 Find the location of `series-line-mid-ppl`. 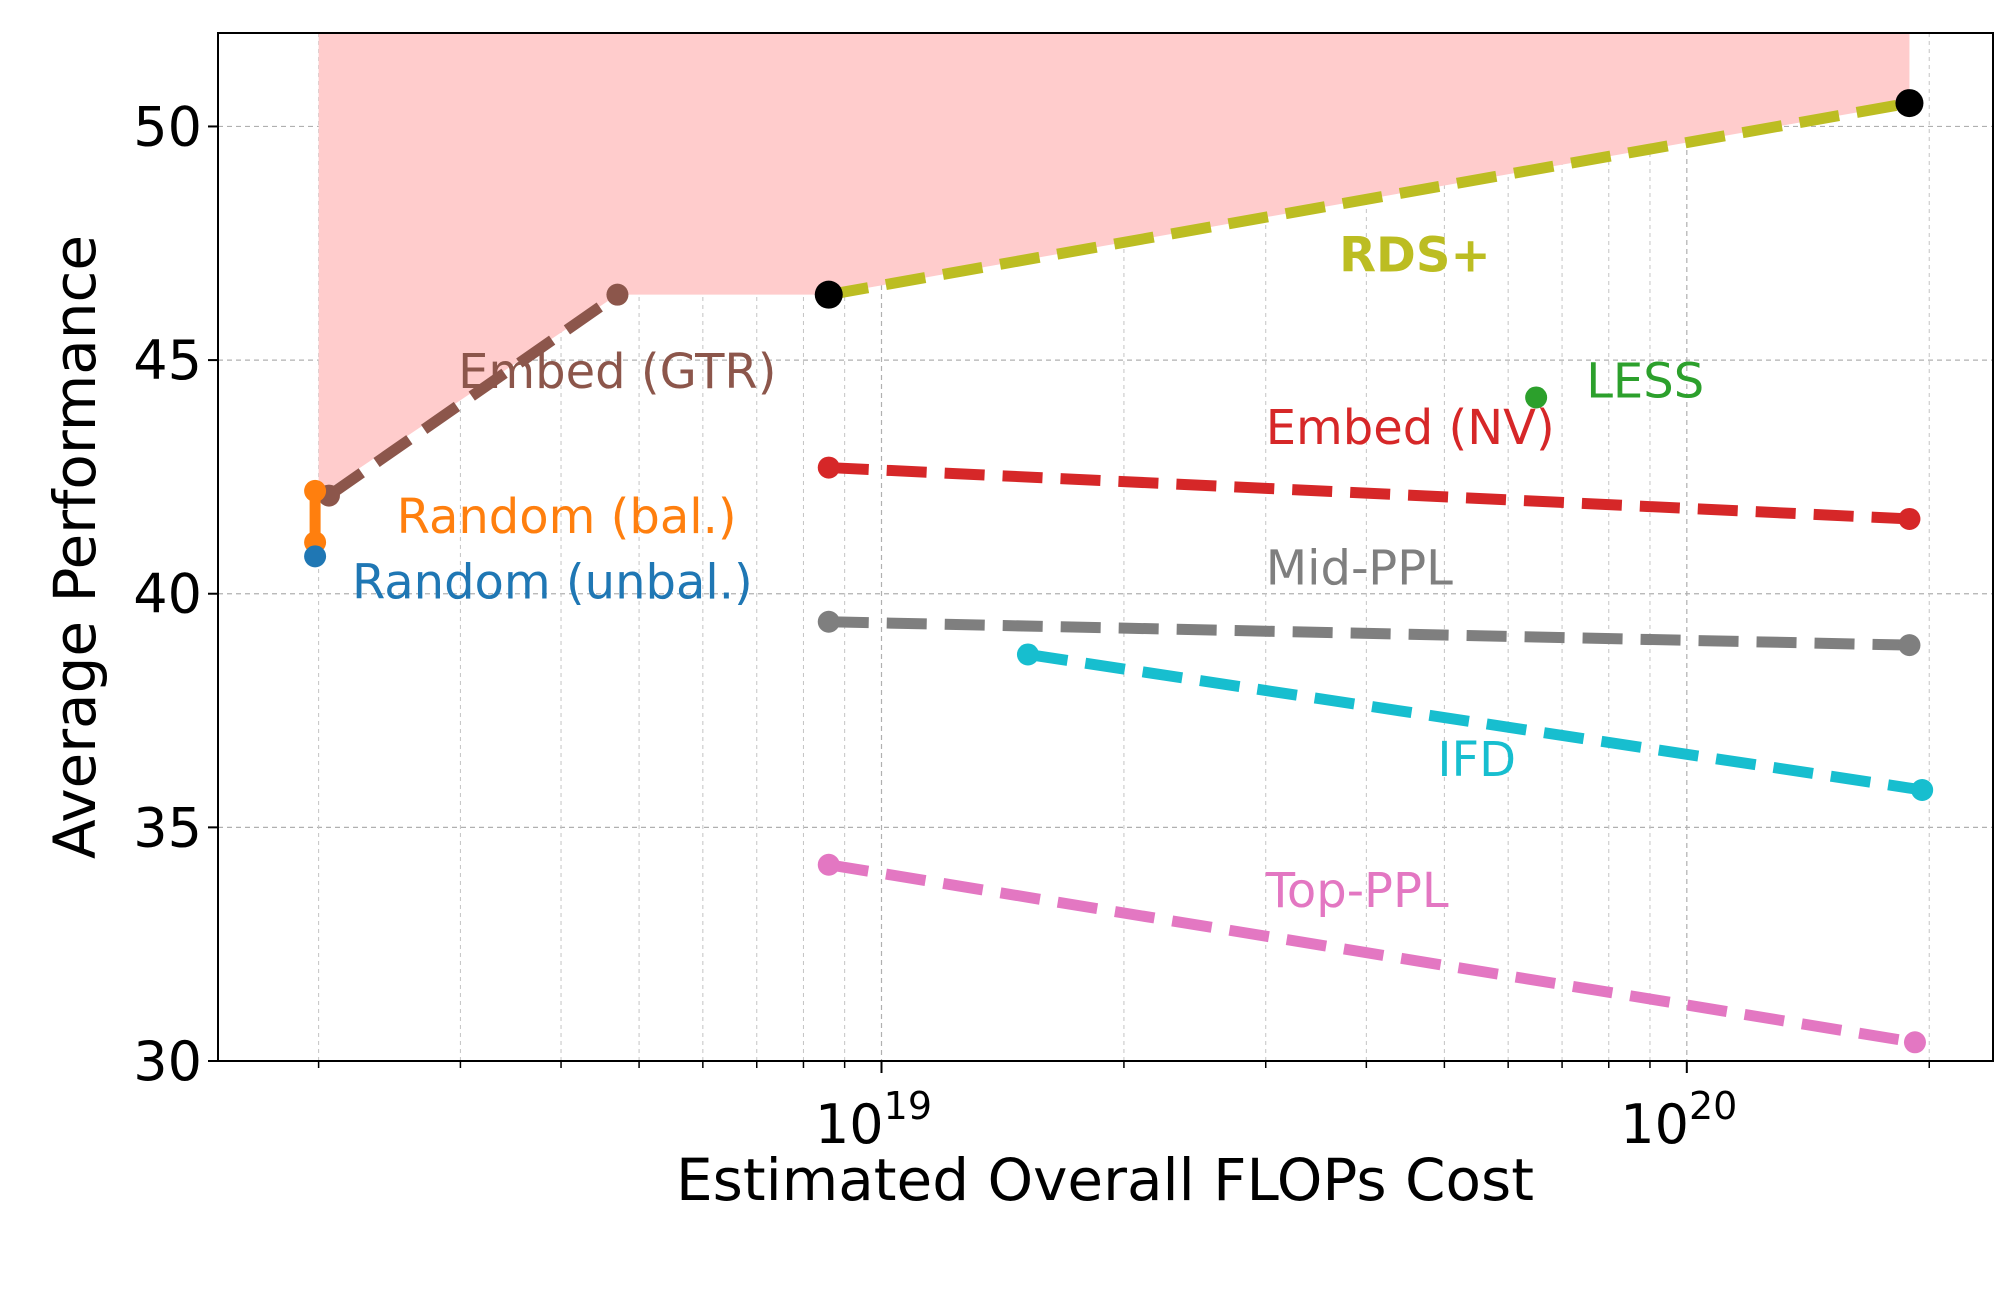

series-line-mid-ppl is located at coordinates (1369, 633).